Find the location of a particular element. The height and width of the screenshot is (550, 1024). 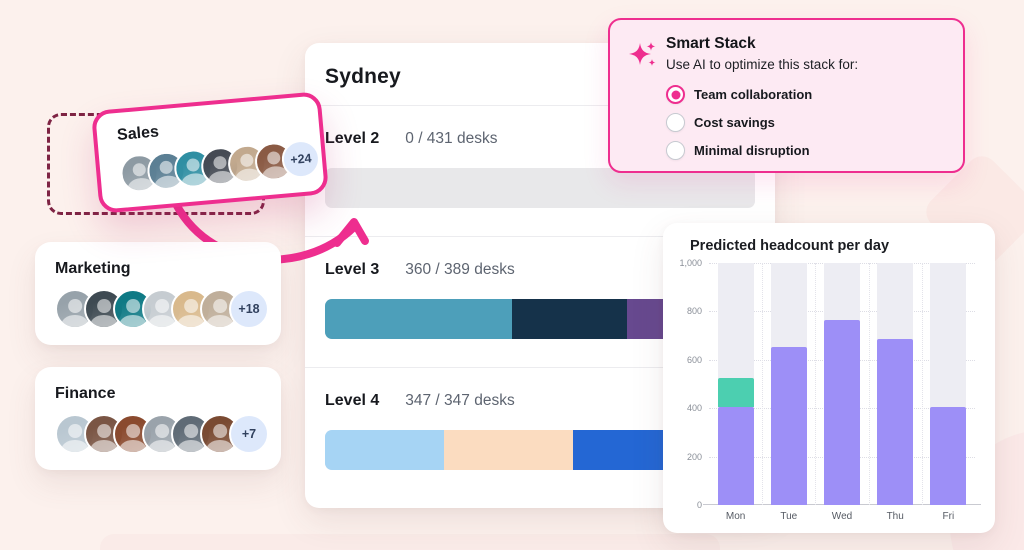

radio-option-minimal-disruption: Minimal disruption is located at coordinates (762, 150).